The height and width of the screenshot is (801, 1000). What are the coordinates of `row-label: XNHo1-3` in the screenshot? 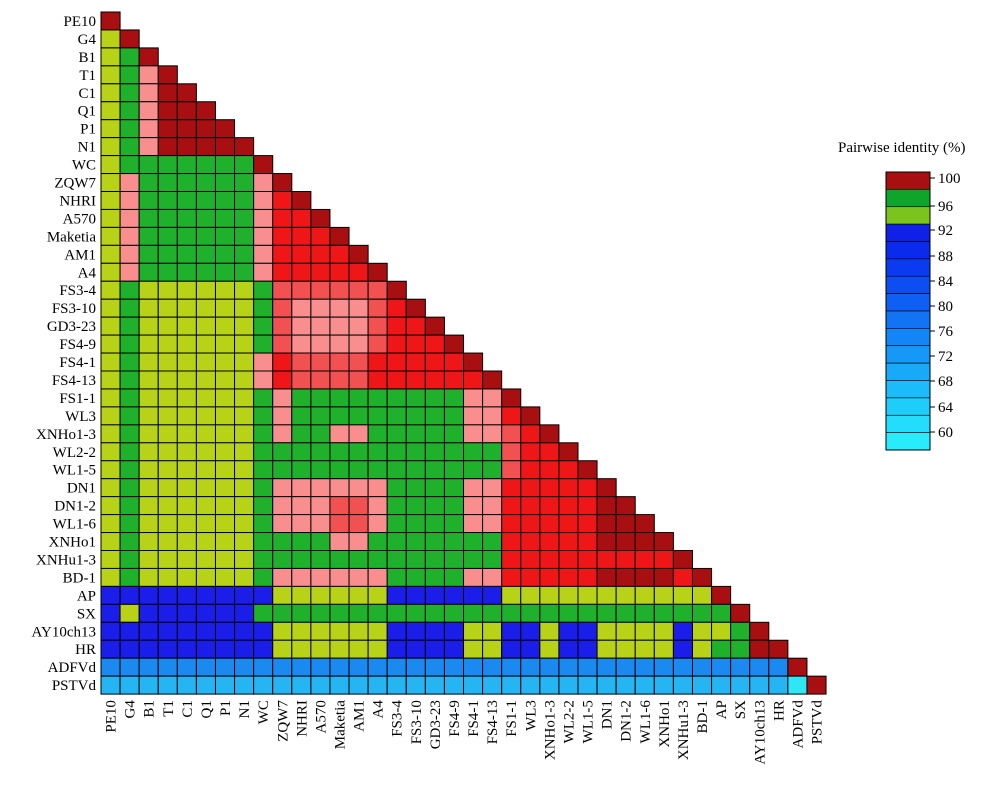 It's located at (66, 435).